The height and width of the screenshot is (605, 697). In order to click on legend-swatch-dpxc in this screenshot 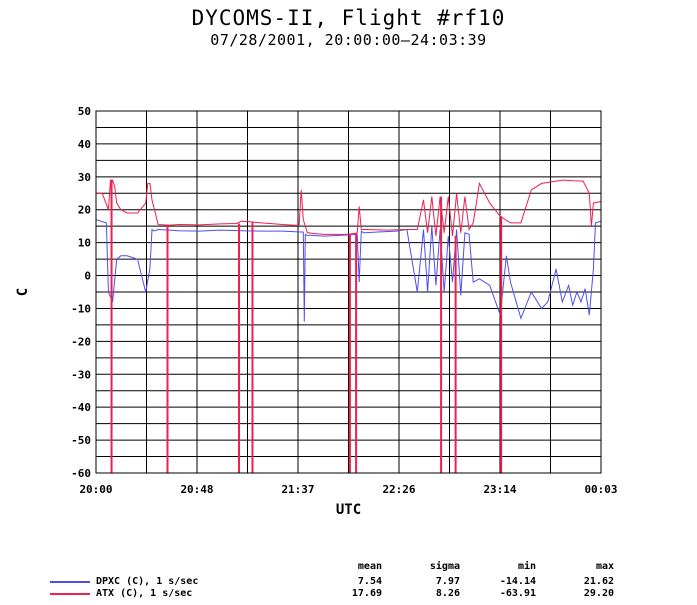, I will do `click(70, 582)`.